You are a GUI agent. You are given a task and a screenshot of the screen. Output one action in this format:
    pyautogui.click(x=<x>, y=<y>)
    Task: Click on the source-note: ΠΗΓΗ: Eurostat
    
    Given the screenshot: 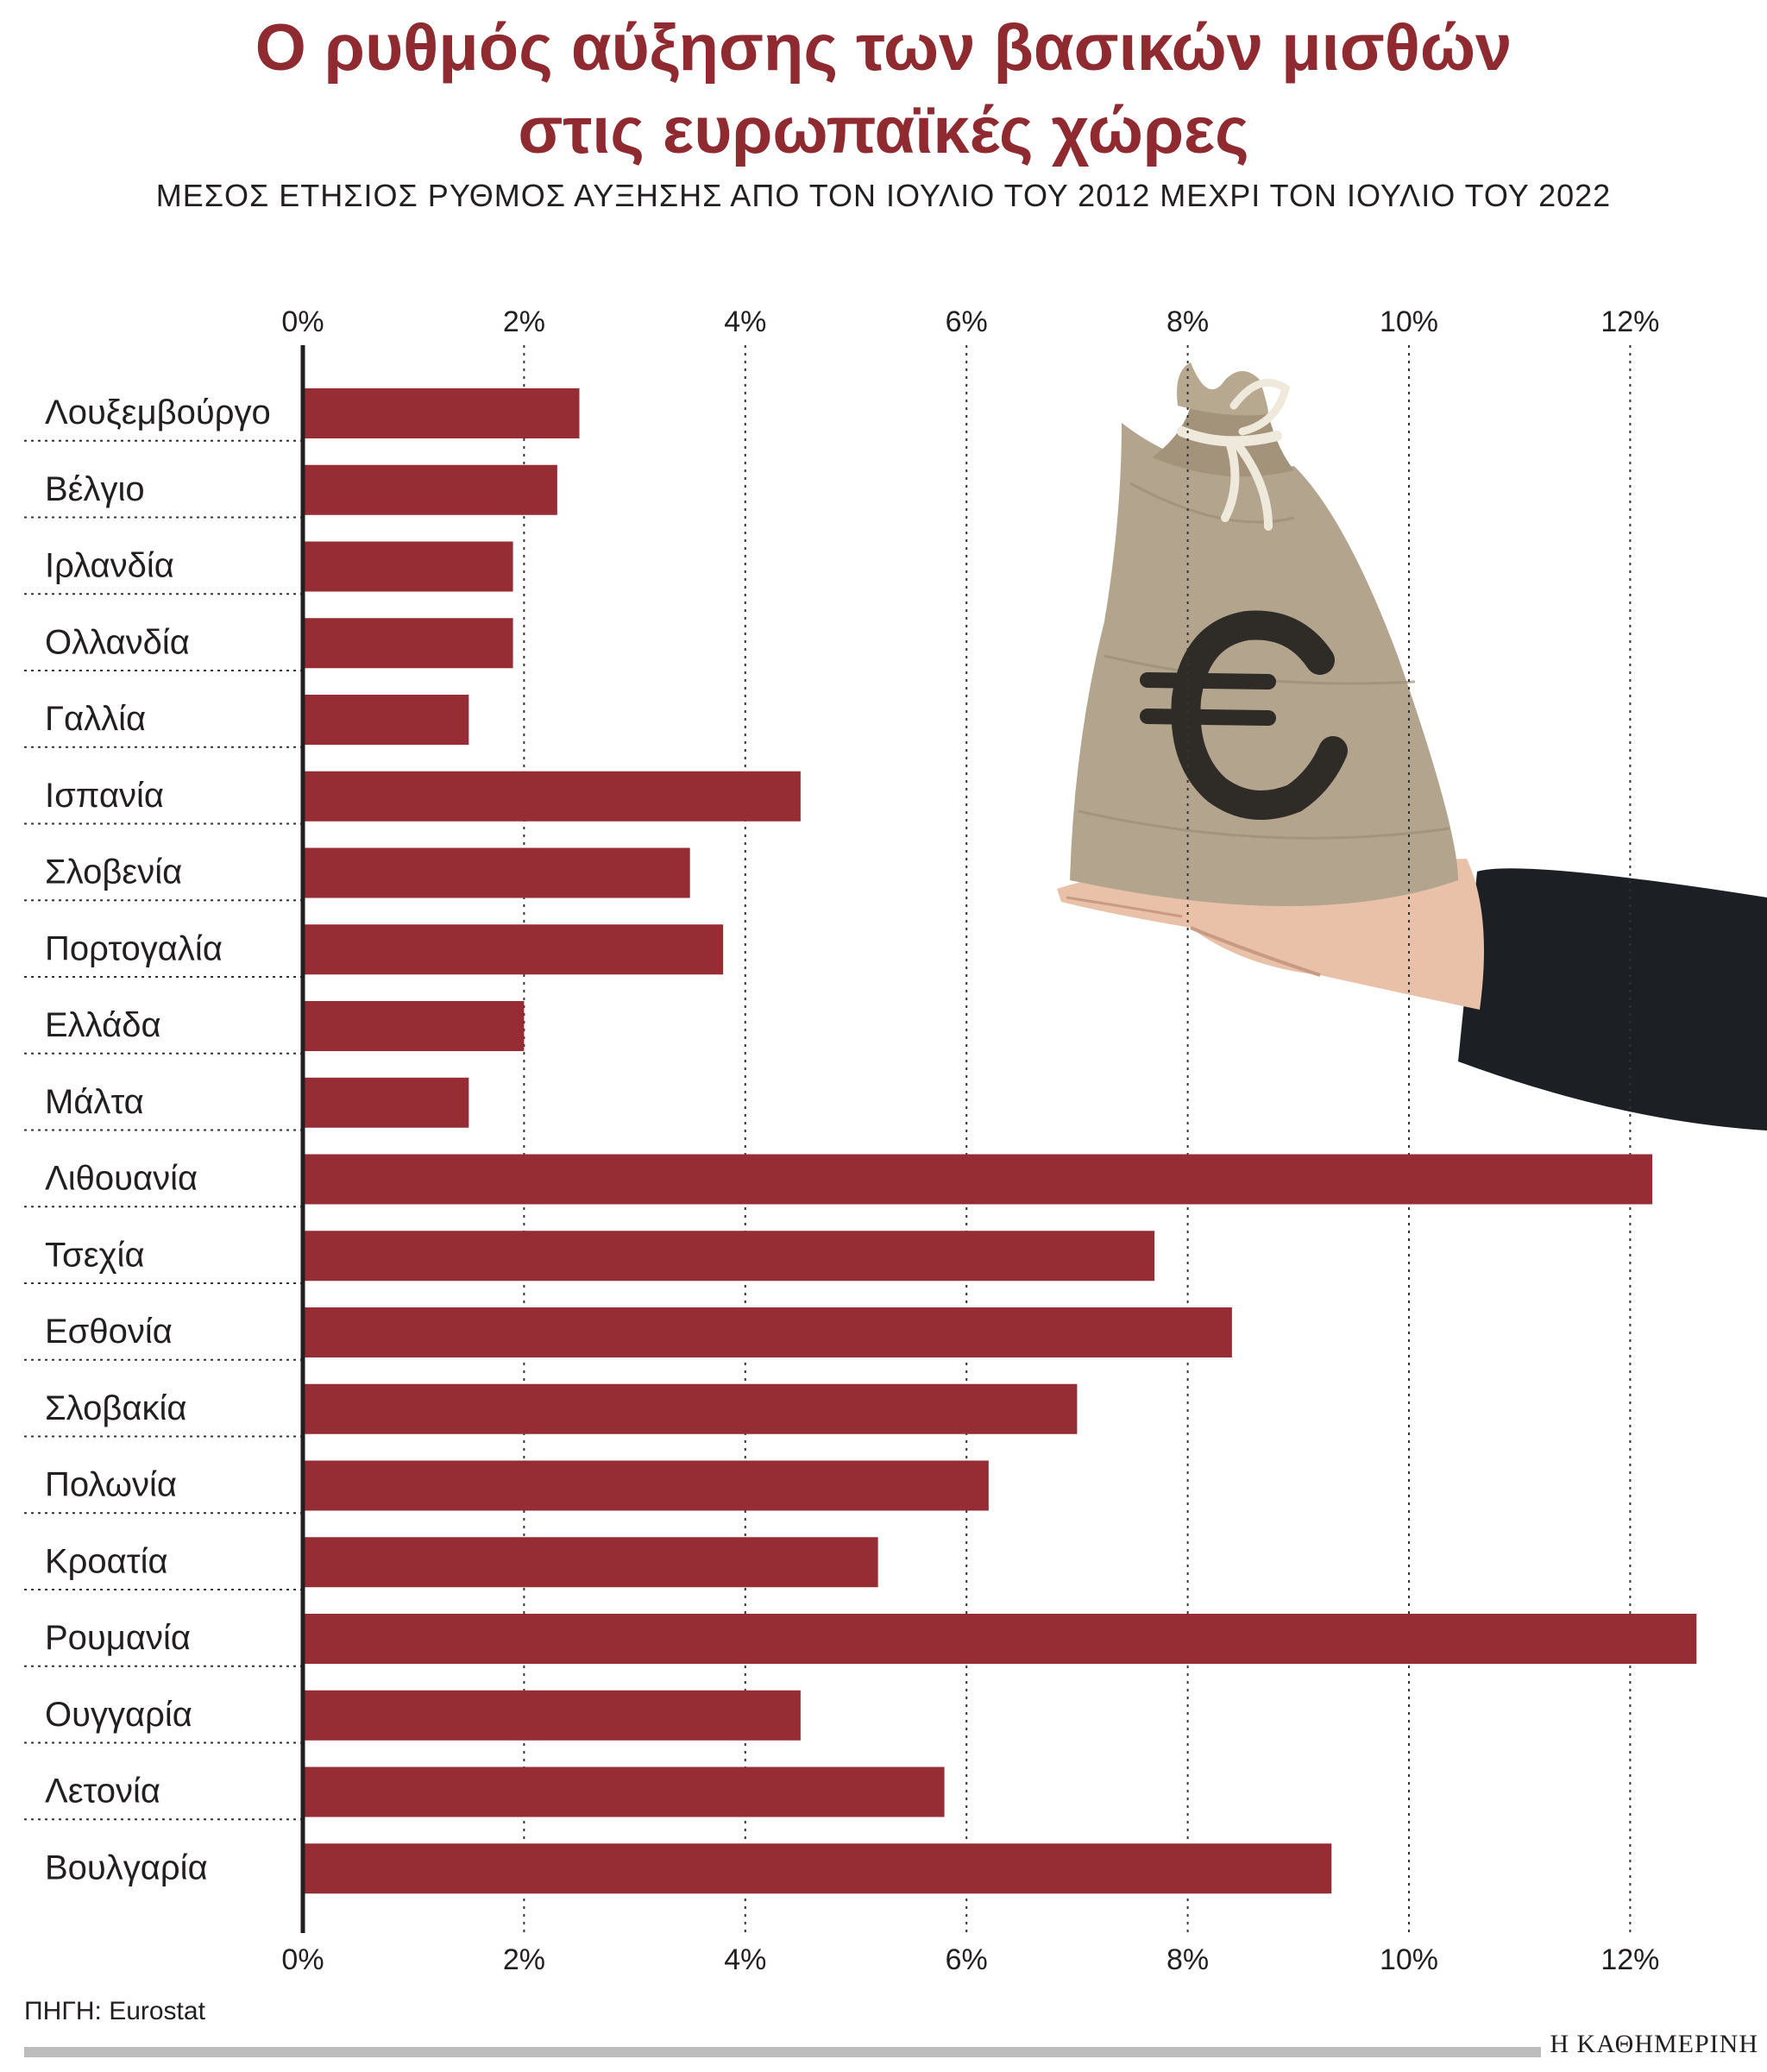 What is the action you would take?
    pyautogui.click(x=114, y=2011)
    